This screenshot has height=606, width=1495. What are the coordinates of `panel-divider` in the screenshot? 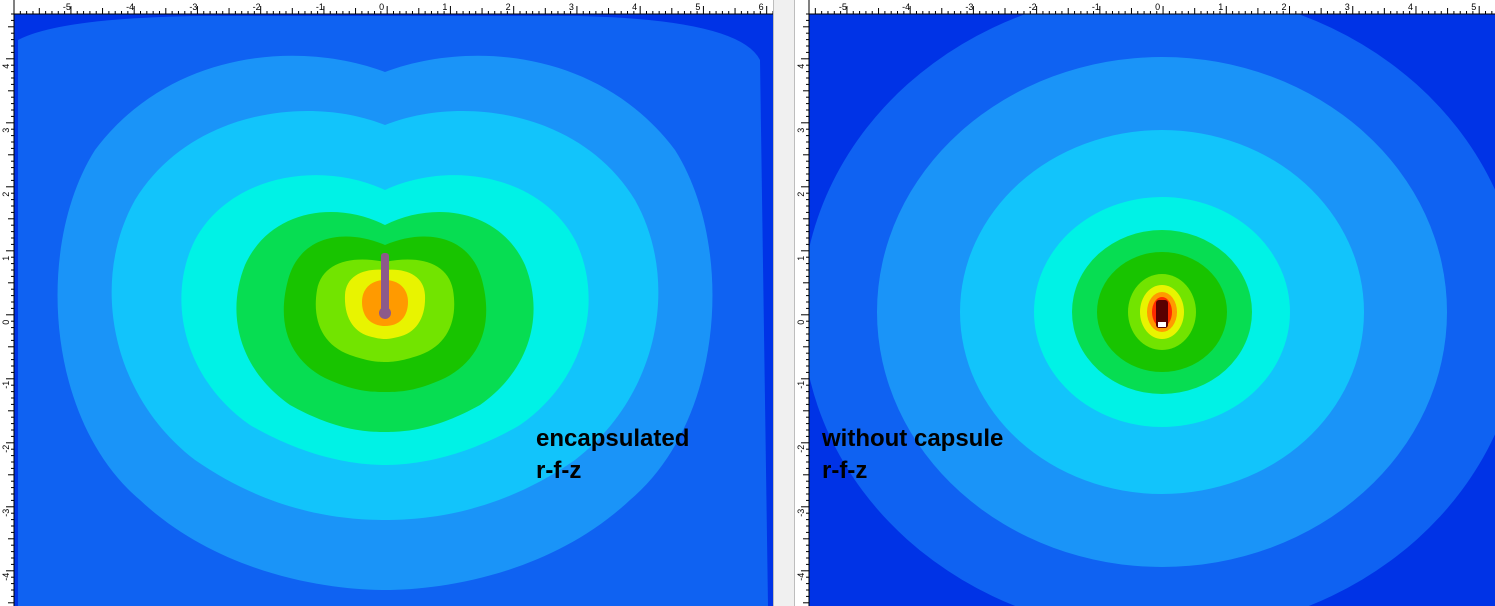 It's located at (784, 303).